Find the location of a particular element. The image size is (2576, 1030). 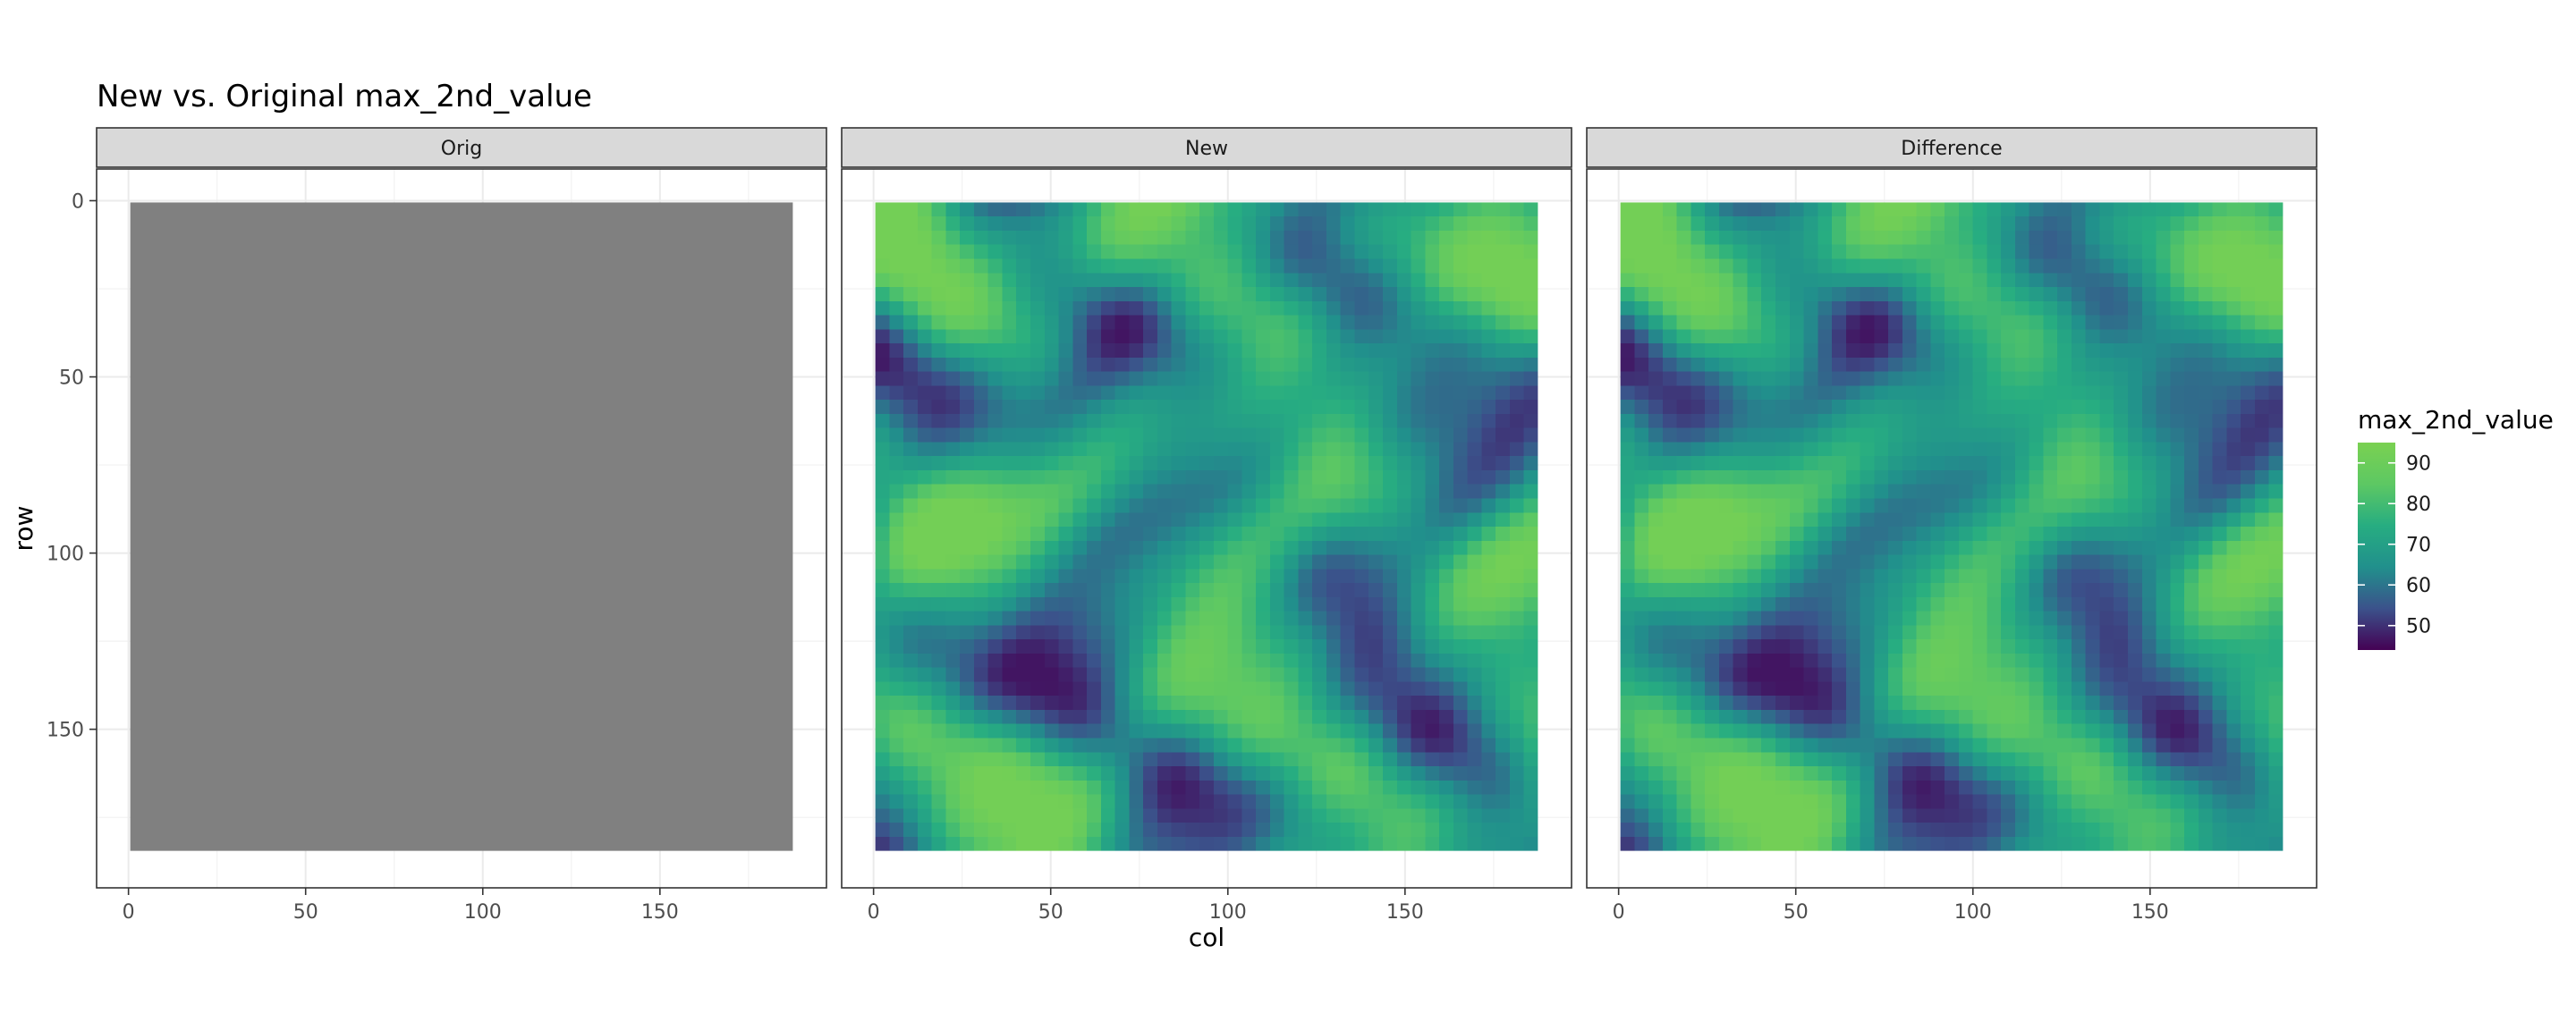

y-tick-label: 0 is located at coordinates (78, 201).